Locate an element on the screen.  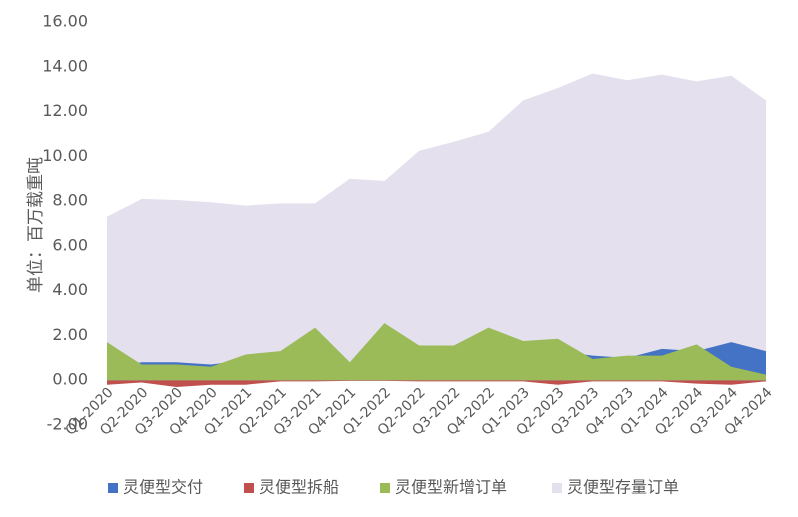
legend: 灵便型交付 灵便型拆船 灵便型新增订单 灵便型存量订单 is located at coordinates (393, 487).